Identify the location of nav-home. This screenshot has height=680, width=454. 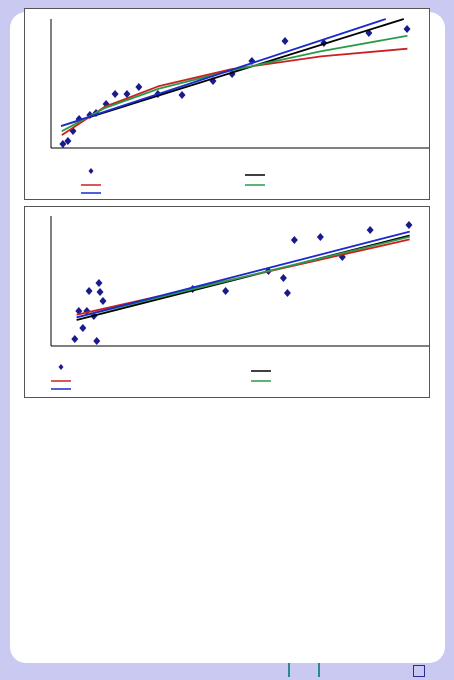
(419, 671).